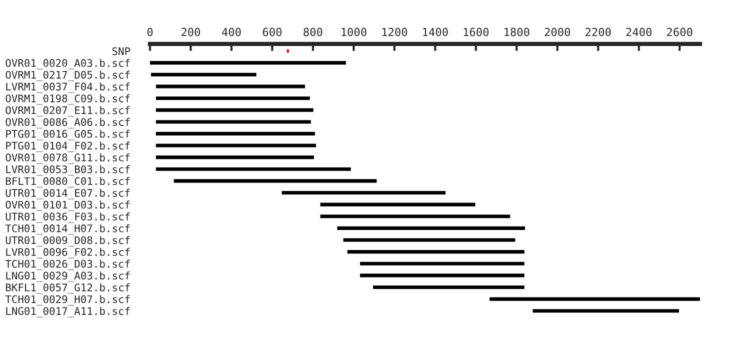 Image resolution: width=750 pixels, height=360 pixels. I want to click on x-tick-label: 200, so click(191, 32).